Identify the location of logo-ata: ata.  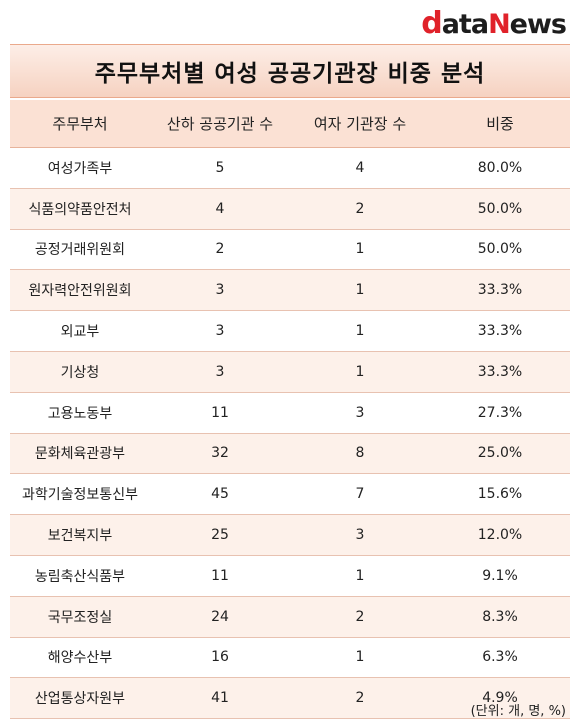
(465, 24).